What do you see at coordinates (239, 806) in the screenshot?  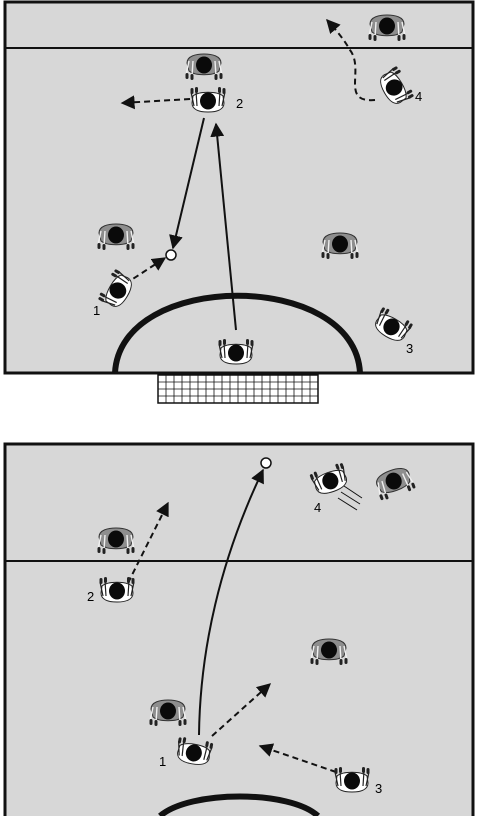 I see `goal-area-arc-bottom` at bounding box center [239, 806].